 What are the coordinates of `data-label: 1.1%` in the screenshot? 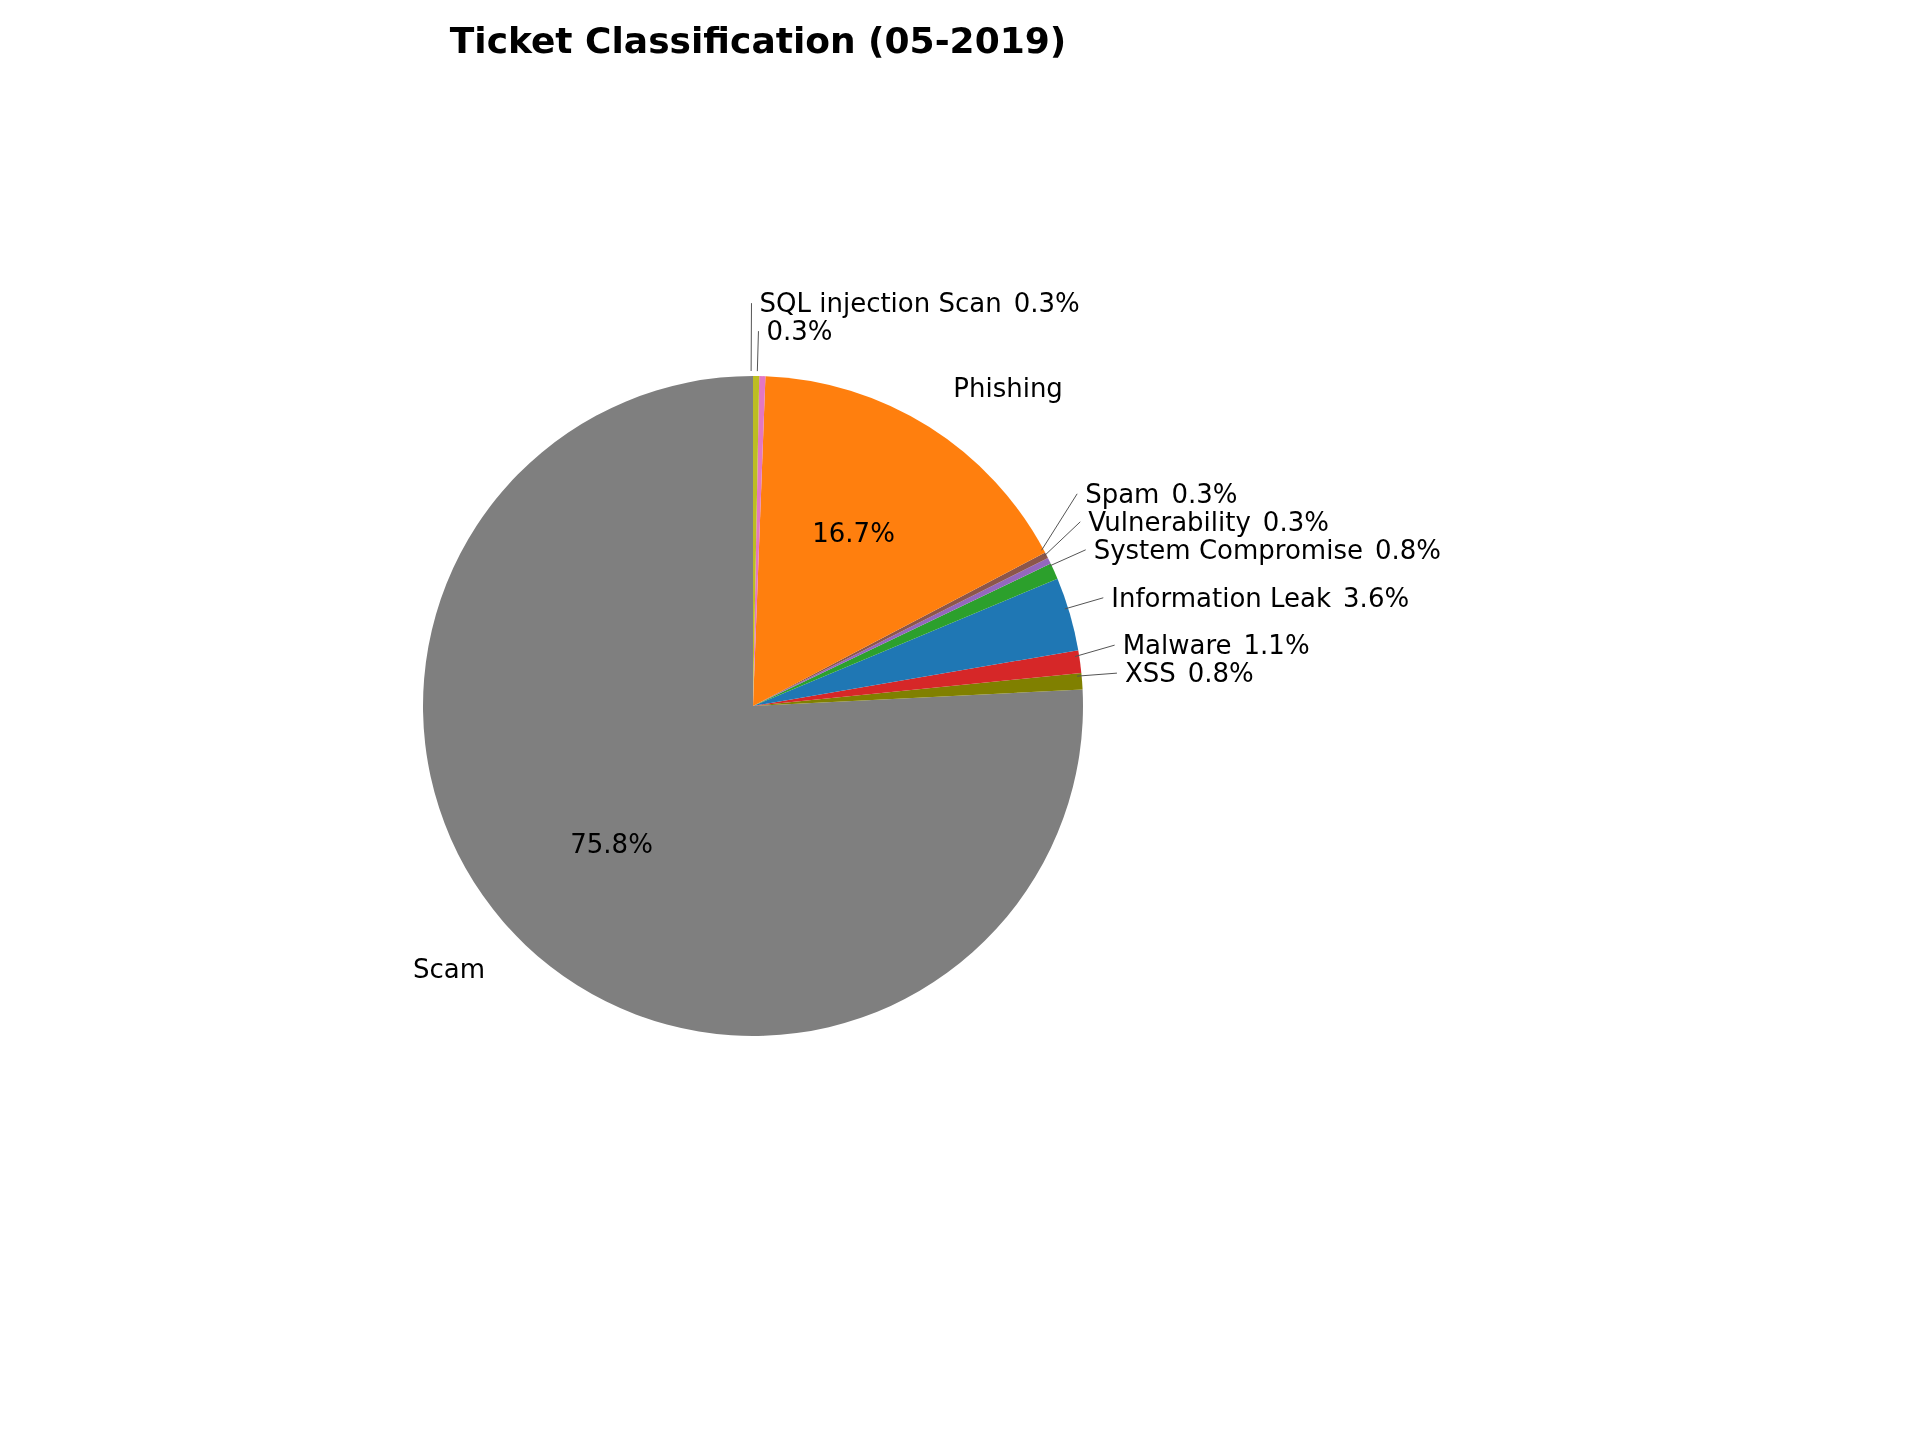 It's located at (1276, 645).